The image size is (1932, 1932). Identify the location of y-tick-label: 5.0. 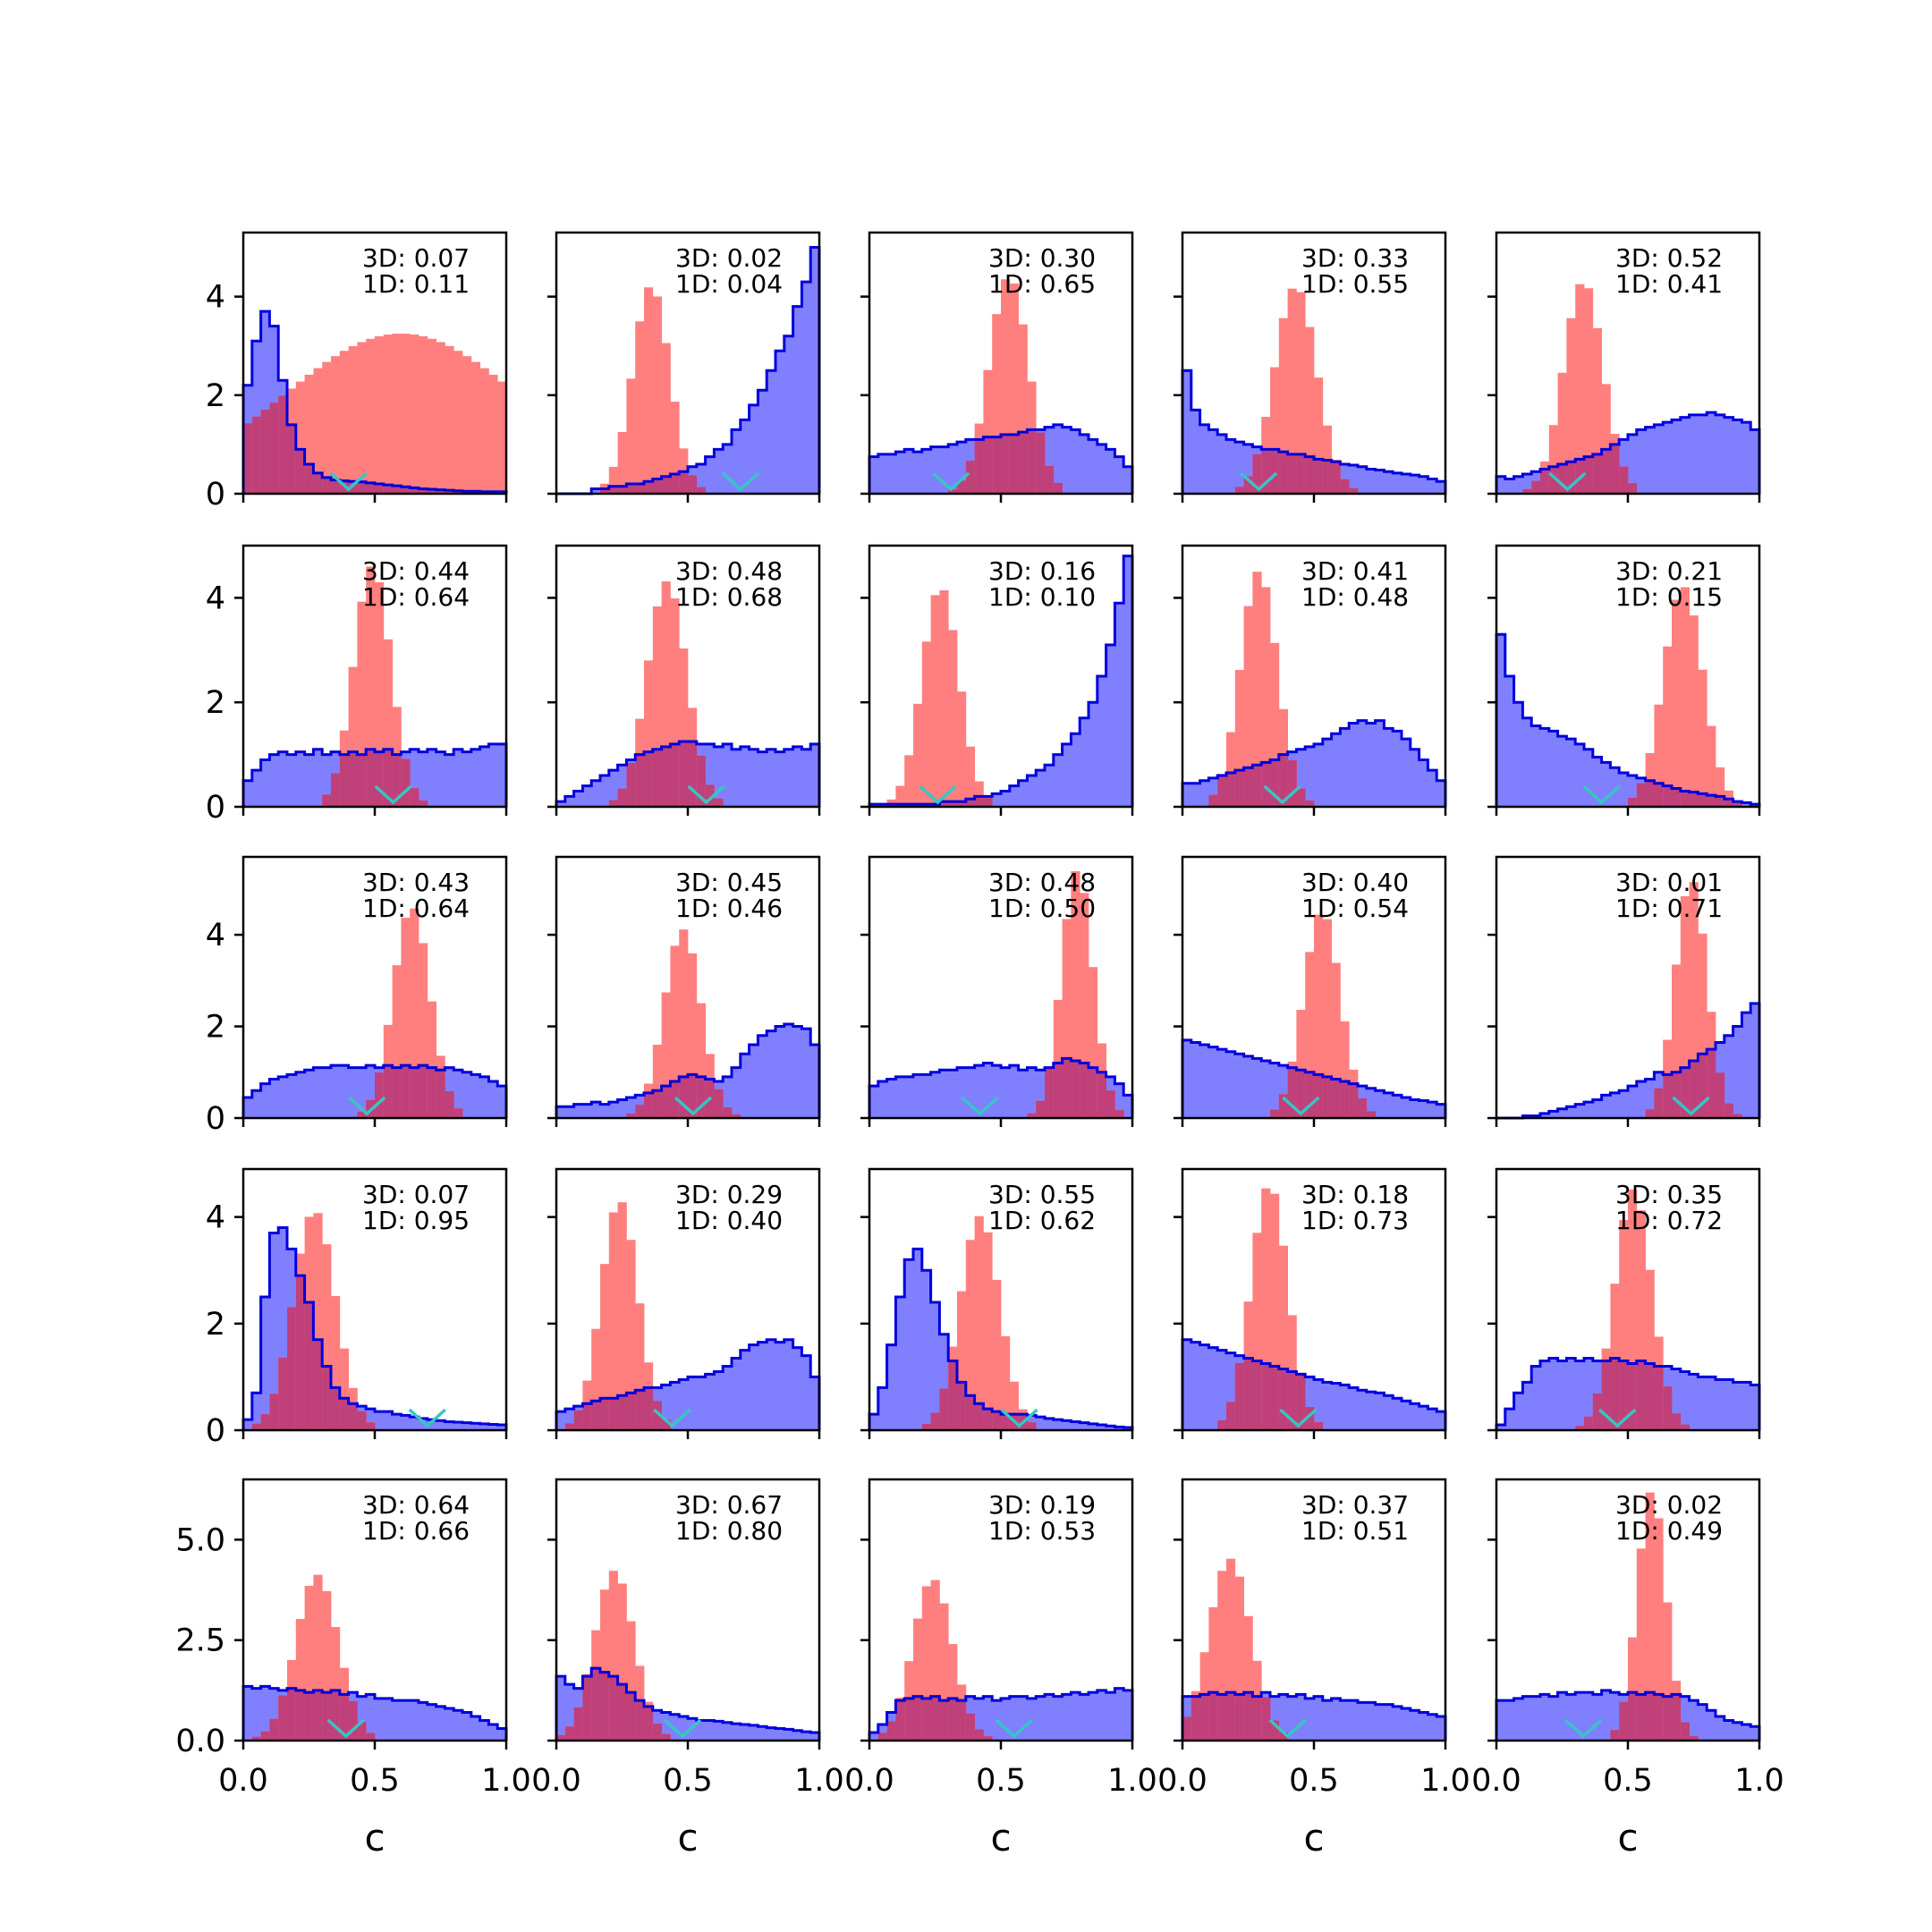
(200, 1540).